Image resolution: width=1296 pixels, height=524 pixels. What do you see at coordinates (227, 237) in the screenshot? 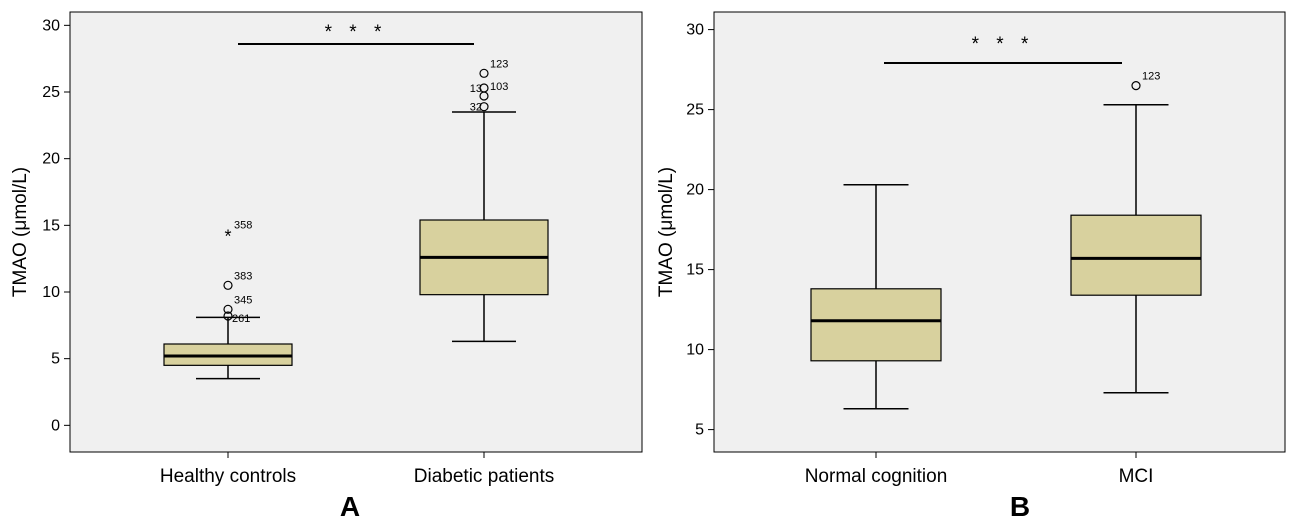
I see `outlier-star-marker: *` at bounding box center [227, 237].